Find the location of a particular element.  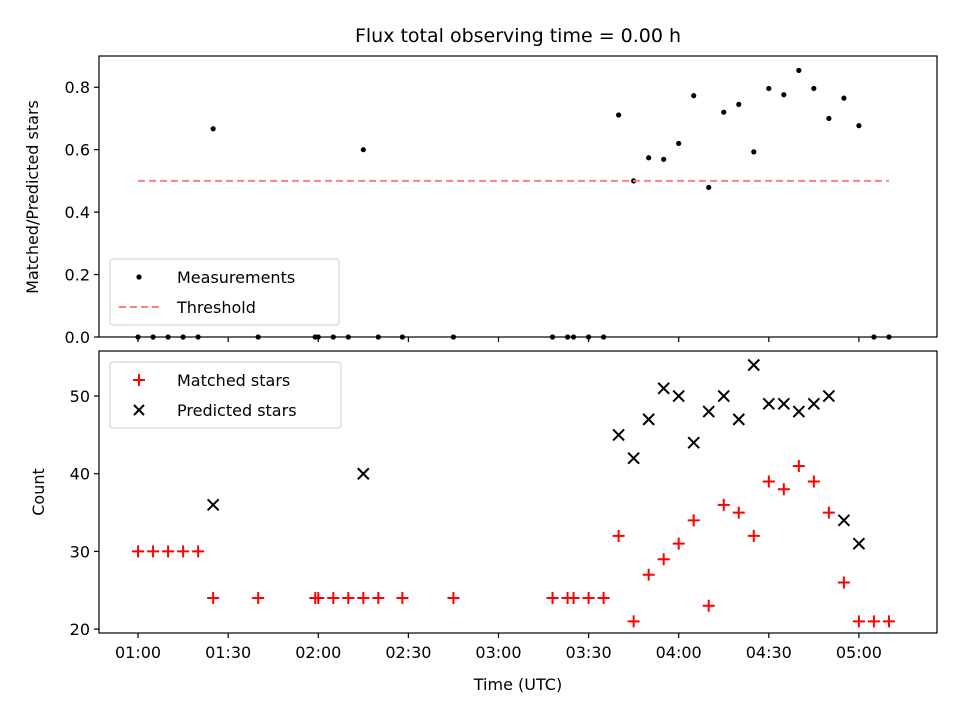

count-yaxis: 20 30 40 50 is located at coordinates (84, 513).